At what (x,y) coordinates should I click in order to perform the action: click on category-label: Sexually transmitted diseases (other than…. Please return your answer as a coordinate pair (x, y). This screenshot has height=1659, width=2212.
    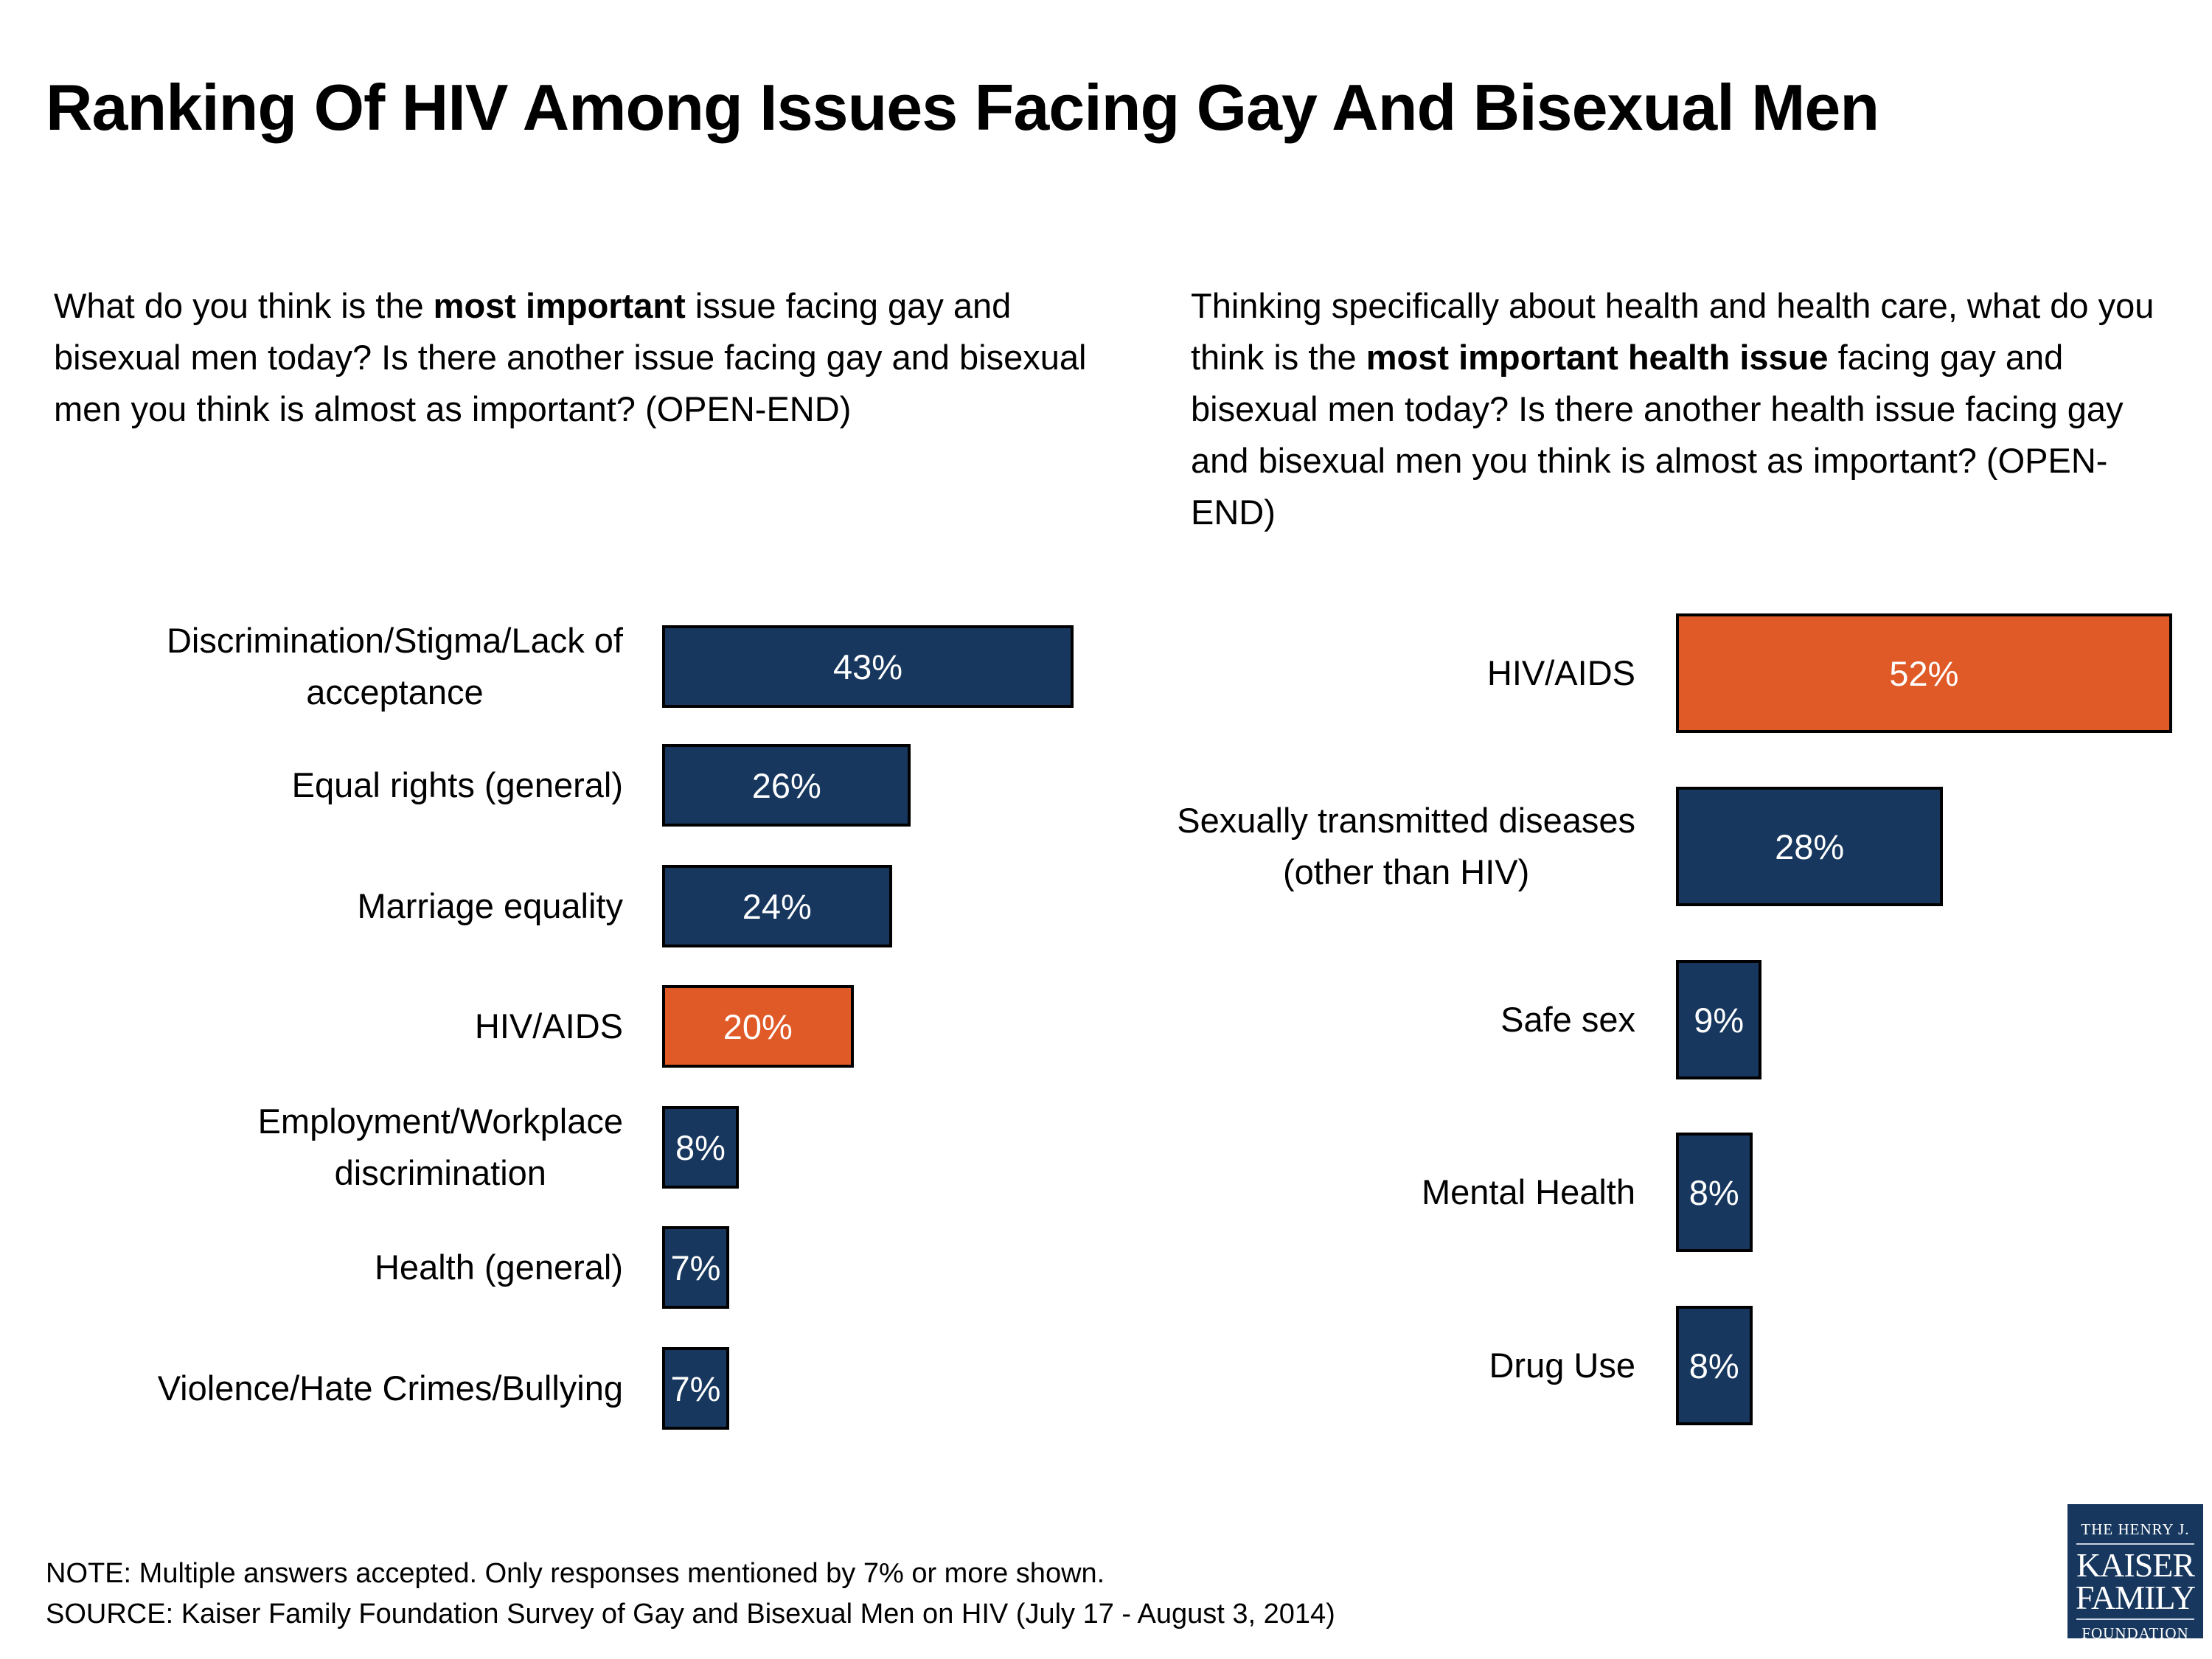
    Looking at the image, I should click on (1406, 846).